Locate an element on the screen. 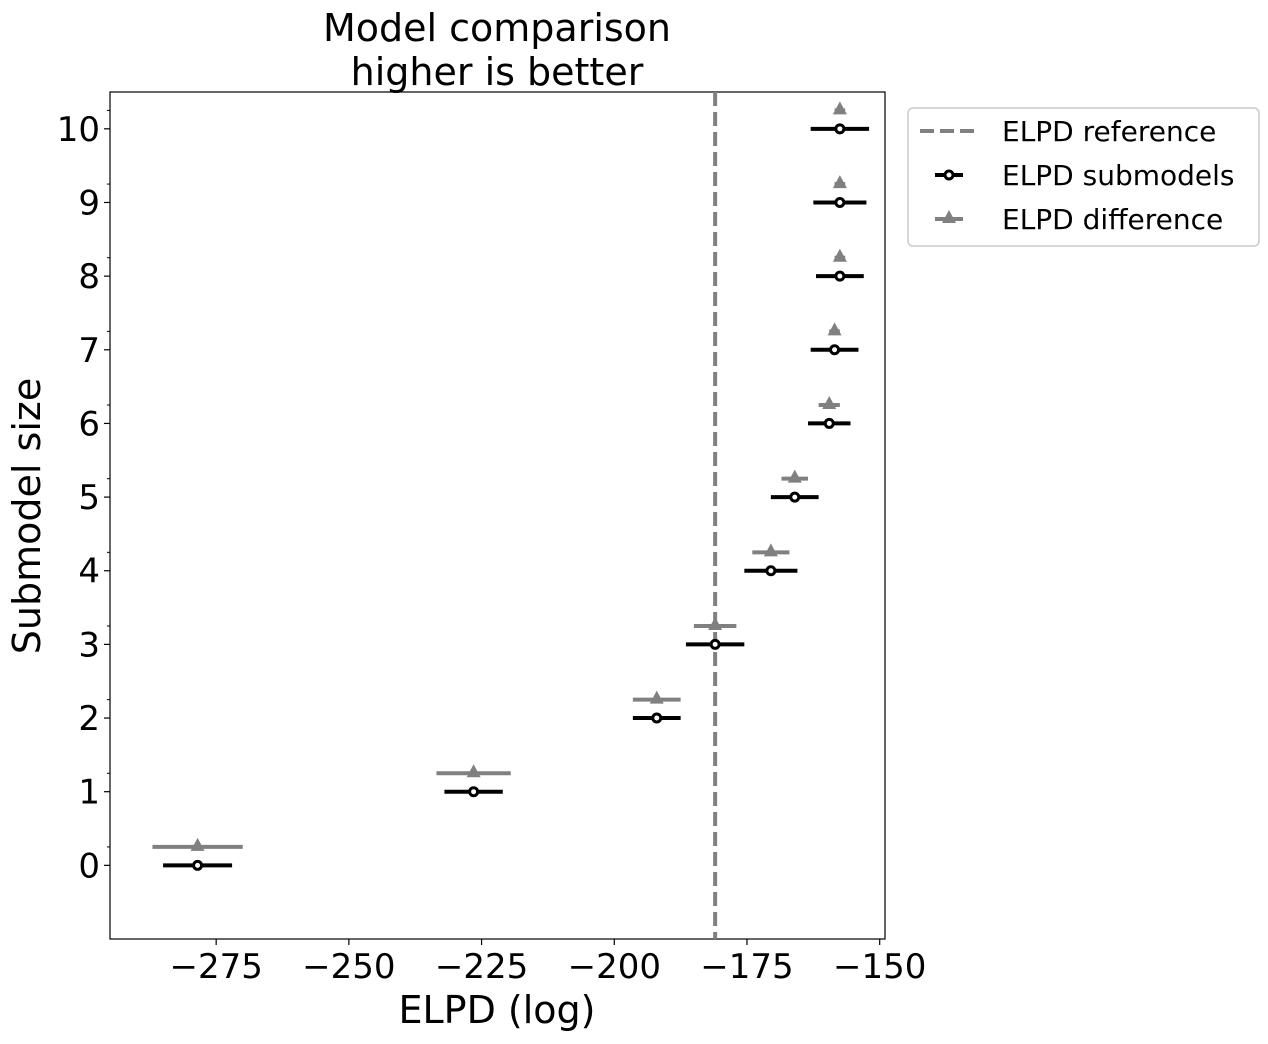 Image resolution: width=1268 pixels, height=1044 pixels. legend-difference-marker is located at coordinates (949, 216).